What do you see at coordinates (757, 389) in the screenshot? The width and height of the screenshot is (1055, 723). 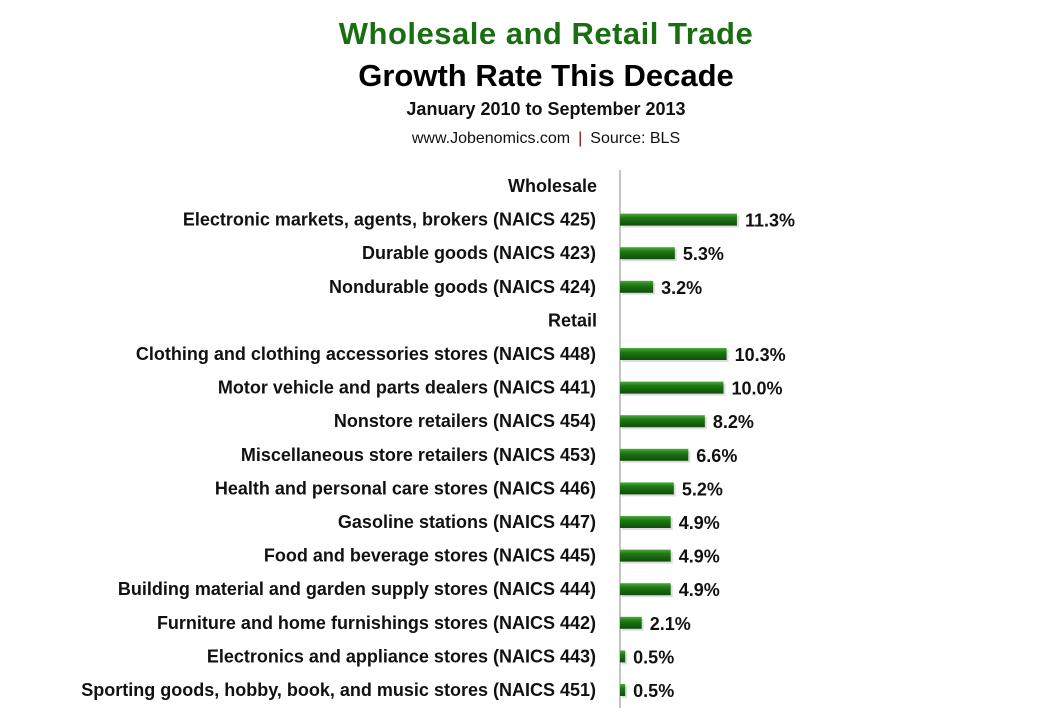 I see `data-label: 10.0%` at bounding box center [757, 389].